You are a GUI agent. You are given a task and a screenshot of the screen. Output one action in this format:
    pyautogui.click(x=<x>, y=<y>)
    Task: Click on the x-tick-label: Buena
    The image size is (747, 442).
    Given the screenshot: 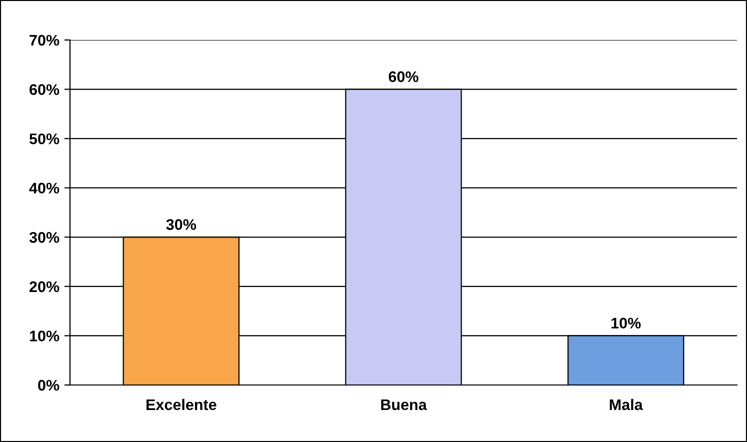 What is the action you would take?
    pyautogui.click(x=404, y=404)
    